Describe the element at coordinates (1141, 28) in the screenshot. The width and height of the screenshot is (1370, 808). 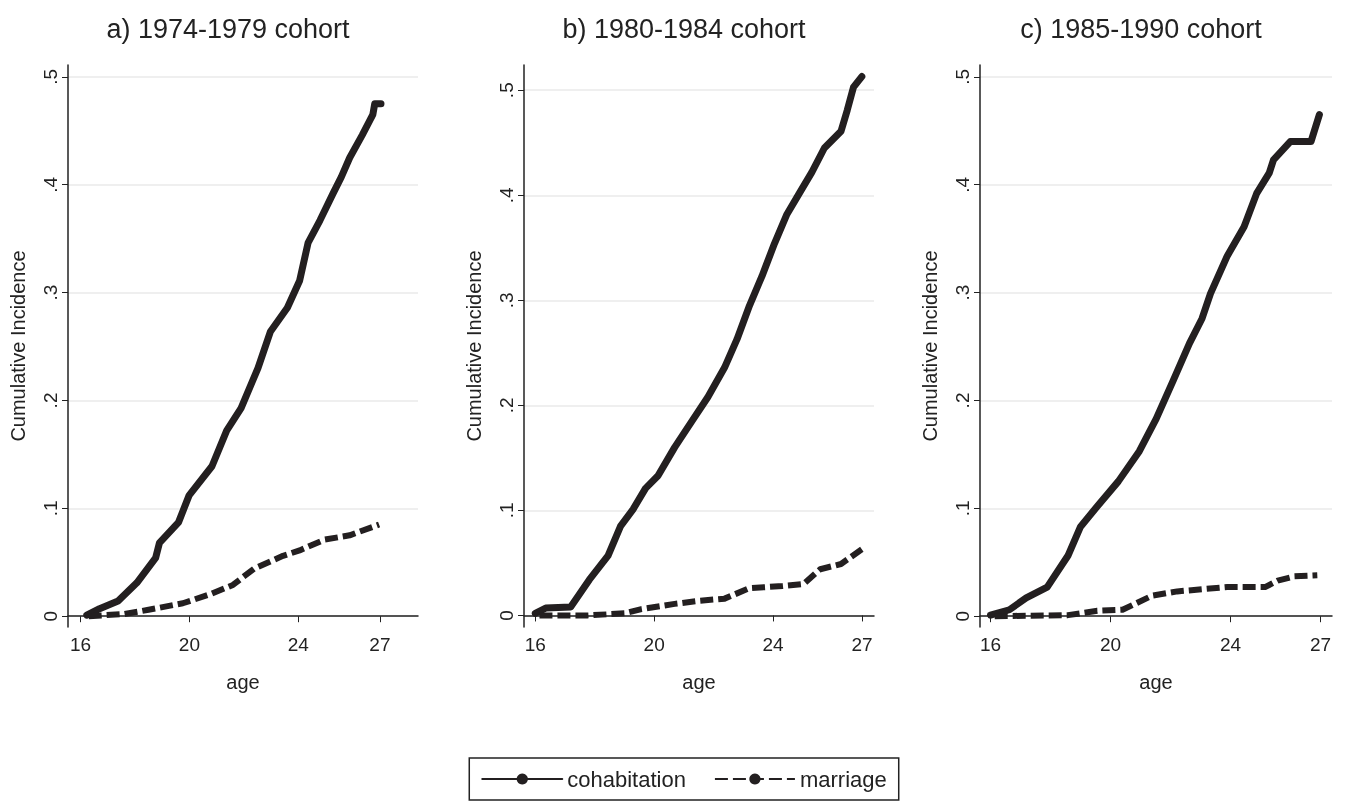
I see `chart-title: c) 1985-1990 cohort` at that location.